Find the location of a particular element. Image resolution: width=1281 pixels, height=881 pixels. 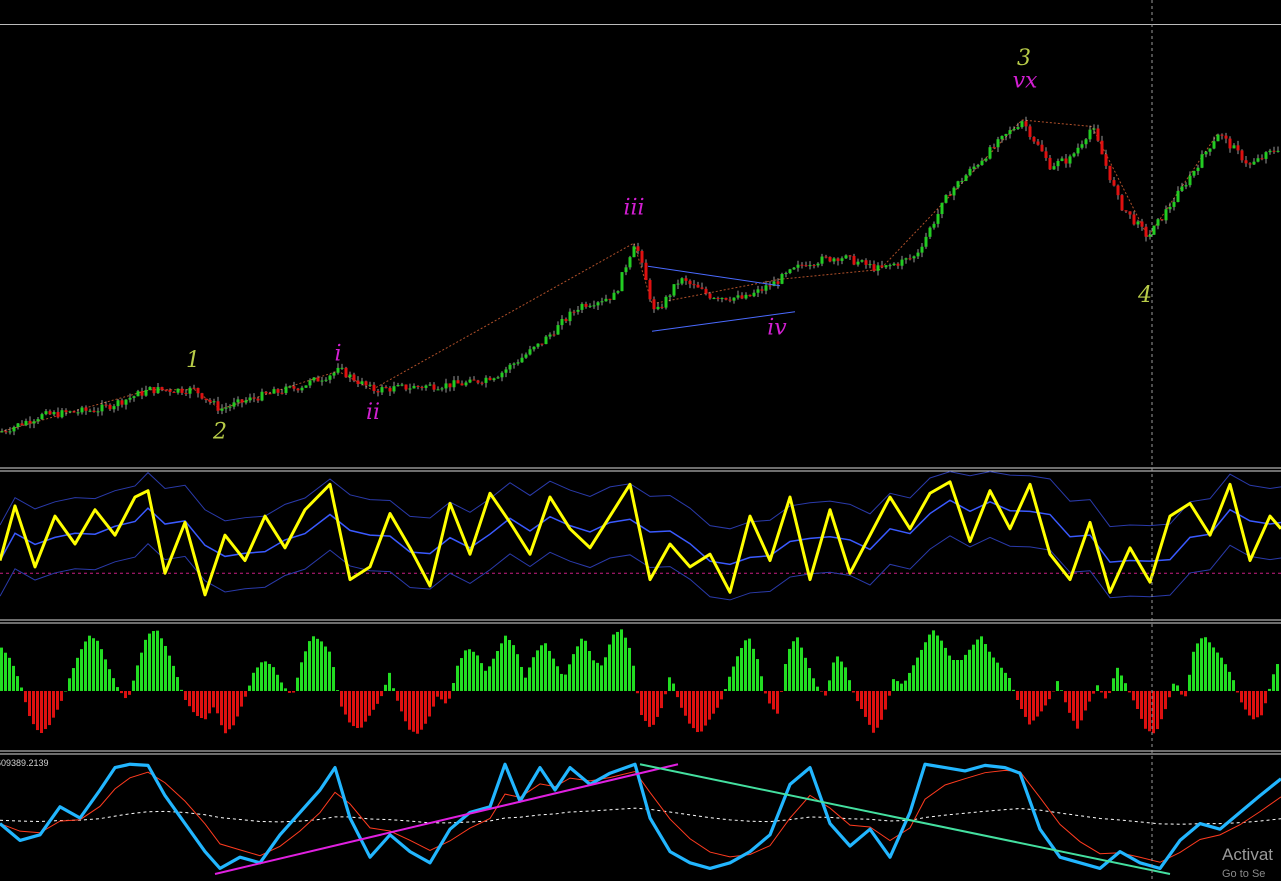

oscillator-pane is located at coordinates (640, 536).